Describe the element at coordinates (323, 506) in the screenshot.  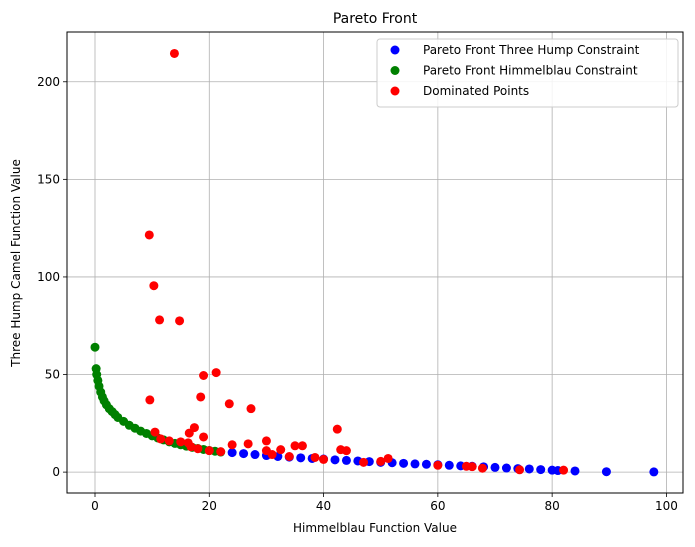
I see `x-tick-label: 40` at that location.